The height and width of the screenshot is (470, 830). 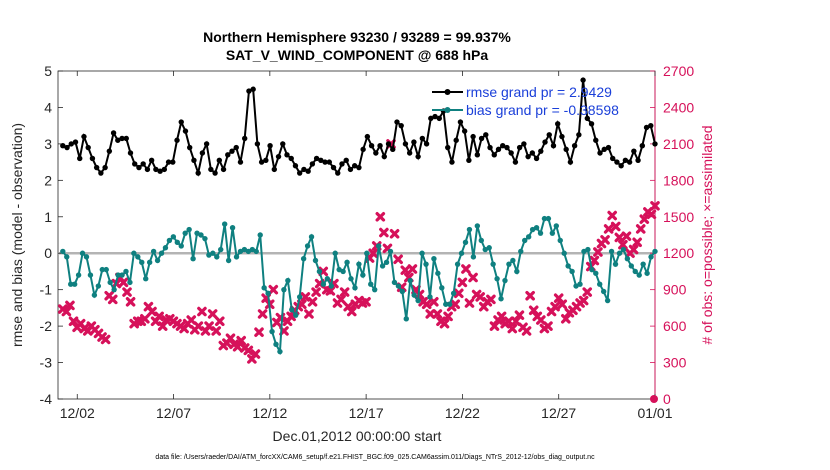 I want to click on y-tick-label-left: 3, so click(x=48, y=144).